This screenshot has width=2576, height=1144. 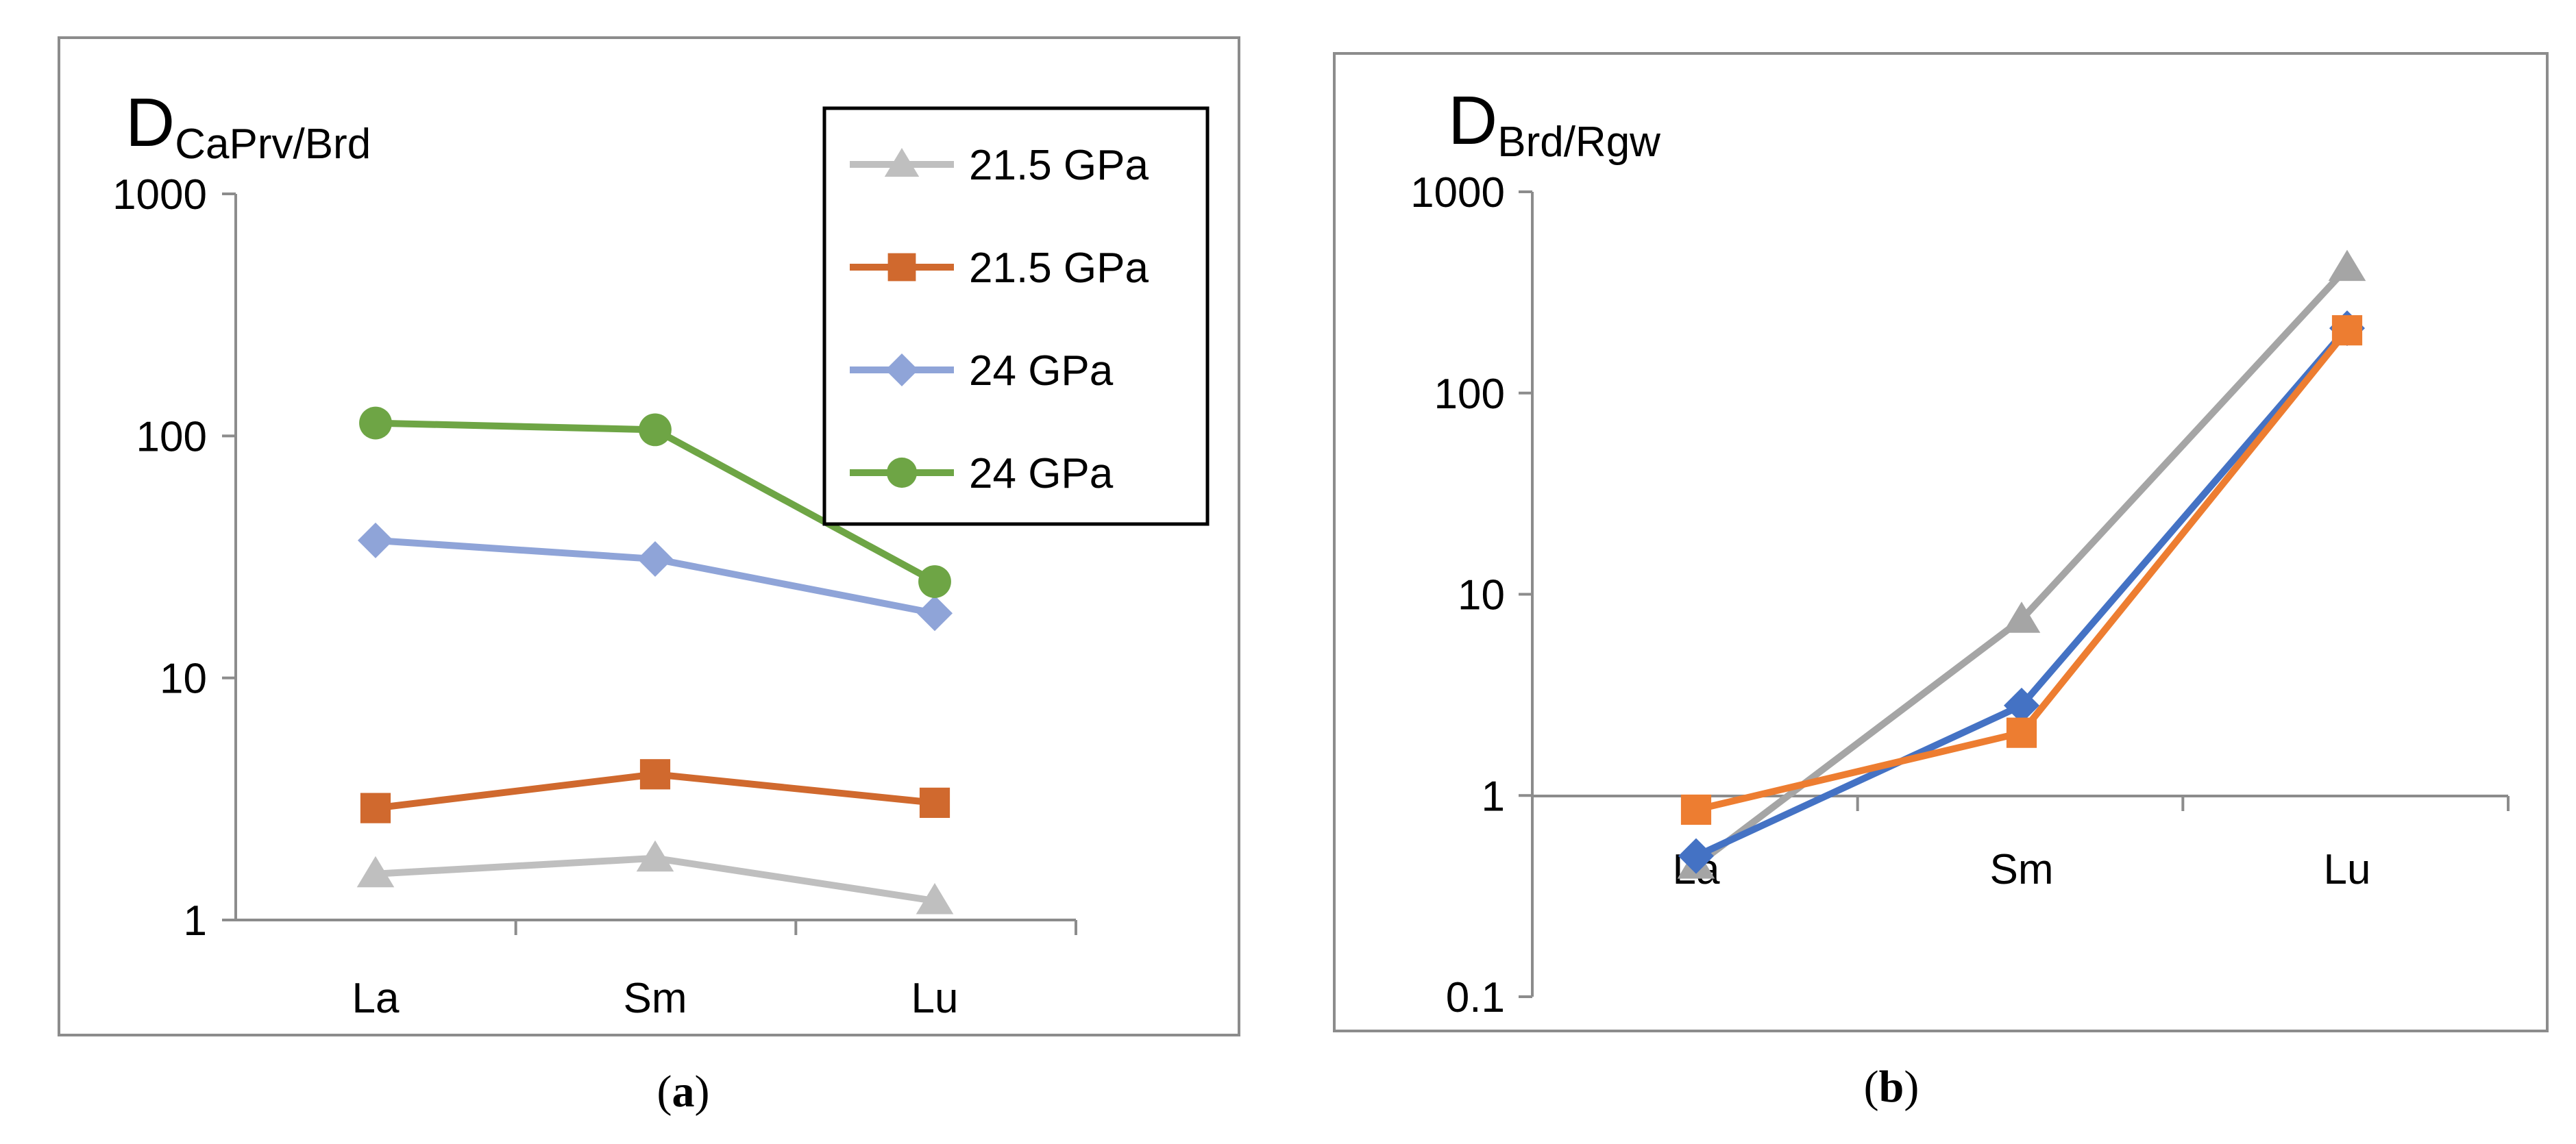 I want to click on panel-a-x-tick-label: Lu, so click(x=935, y=998).